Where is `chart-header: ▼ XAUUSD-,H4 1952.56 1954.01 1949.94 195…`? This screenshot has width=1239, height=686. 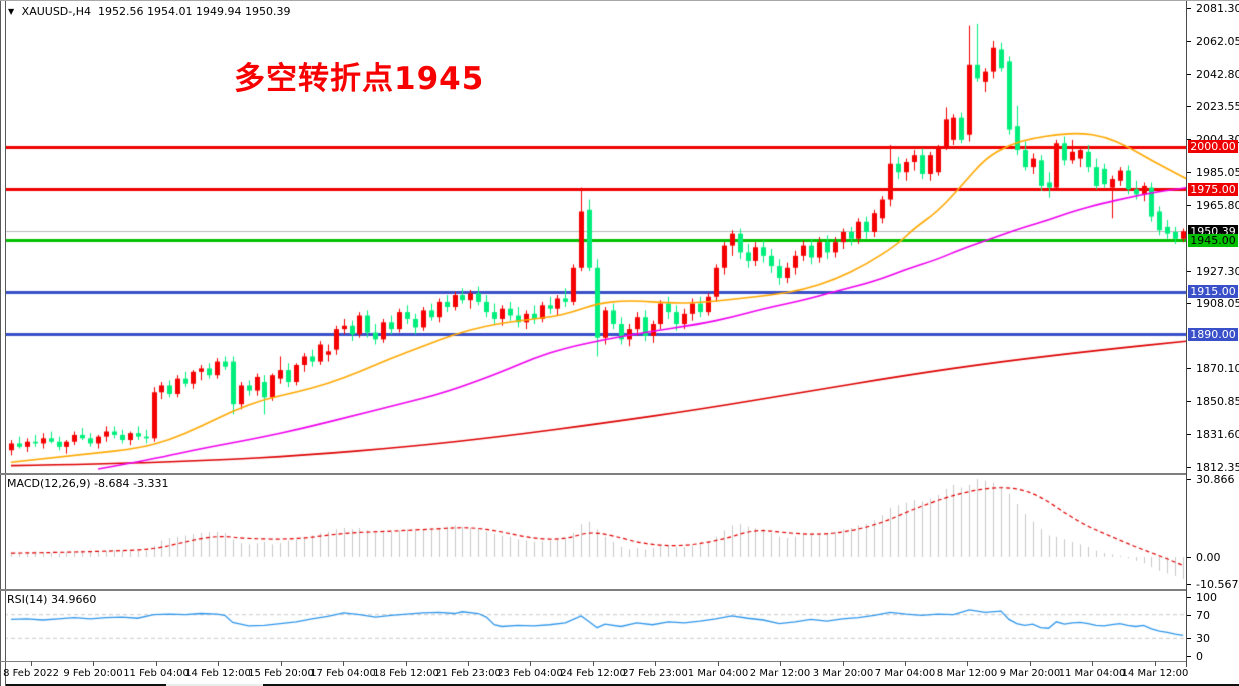 chart-header: ▼ XAUUSD-,H4 1952.56 1954.01 1949.94 195… is located at coordinates (149, 11).